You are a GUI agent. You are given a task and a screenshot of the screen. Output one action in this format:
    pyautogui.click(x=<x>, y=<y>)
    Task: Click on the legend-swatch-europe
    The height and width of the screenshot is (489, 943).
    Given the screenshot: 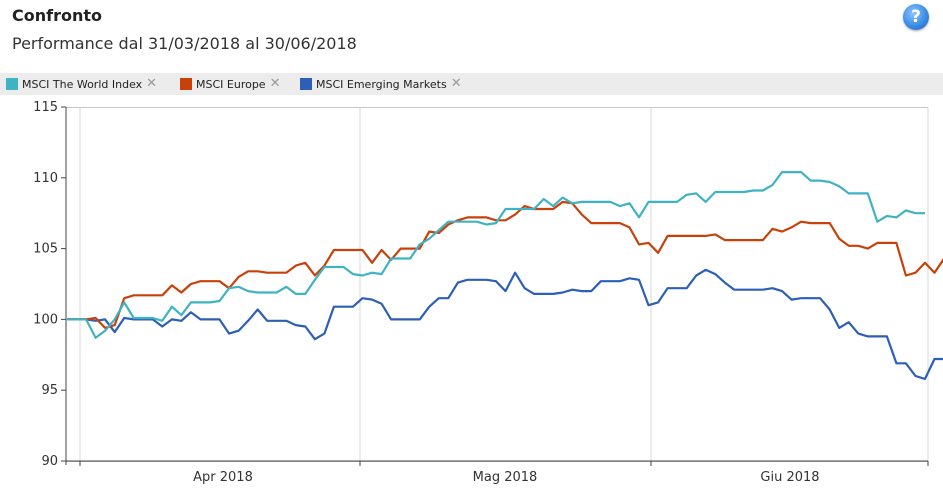 What is the action you would take?
    pyautogui.click(x=186, y=84)
    